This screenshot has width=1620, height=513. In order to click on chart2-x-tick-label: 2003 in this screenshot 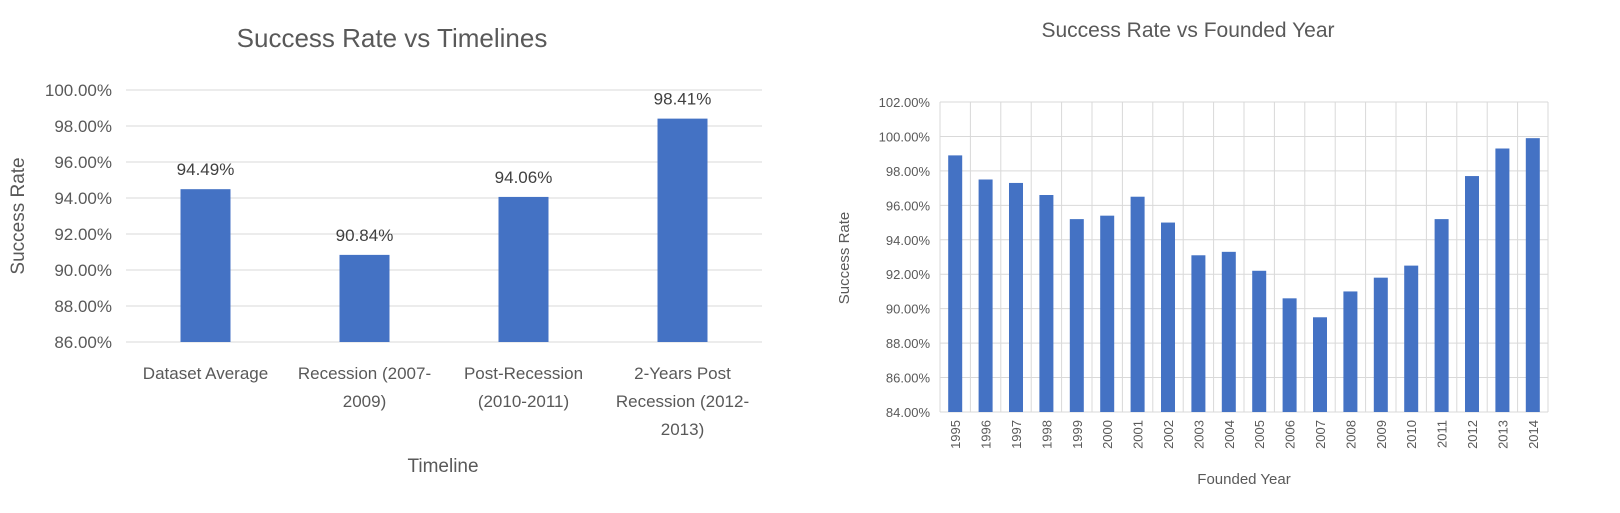, I will do `click(1198, 434)`.